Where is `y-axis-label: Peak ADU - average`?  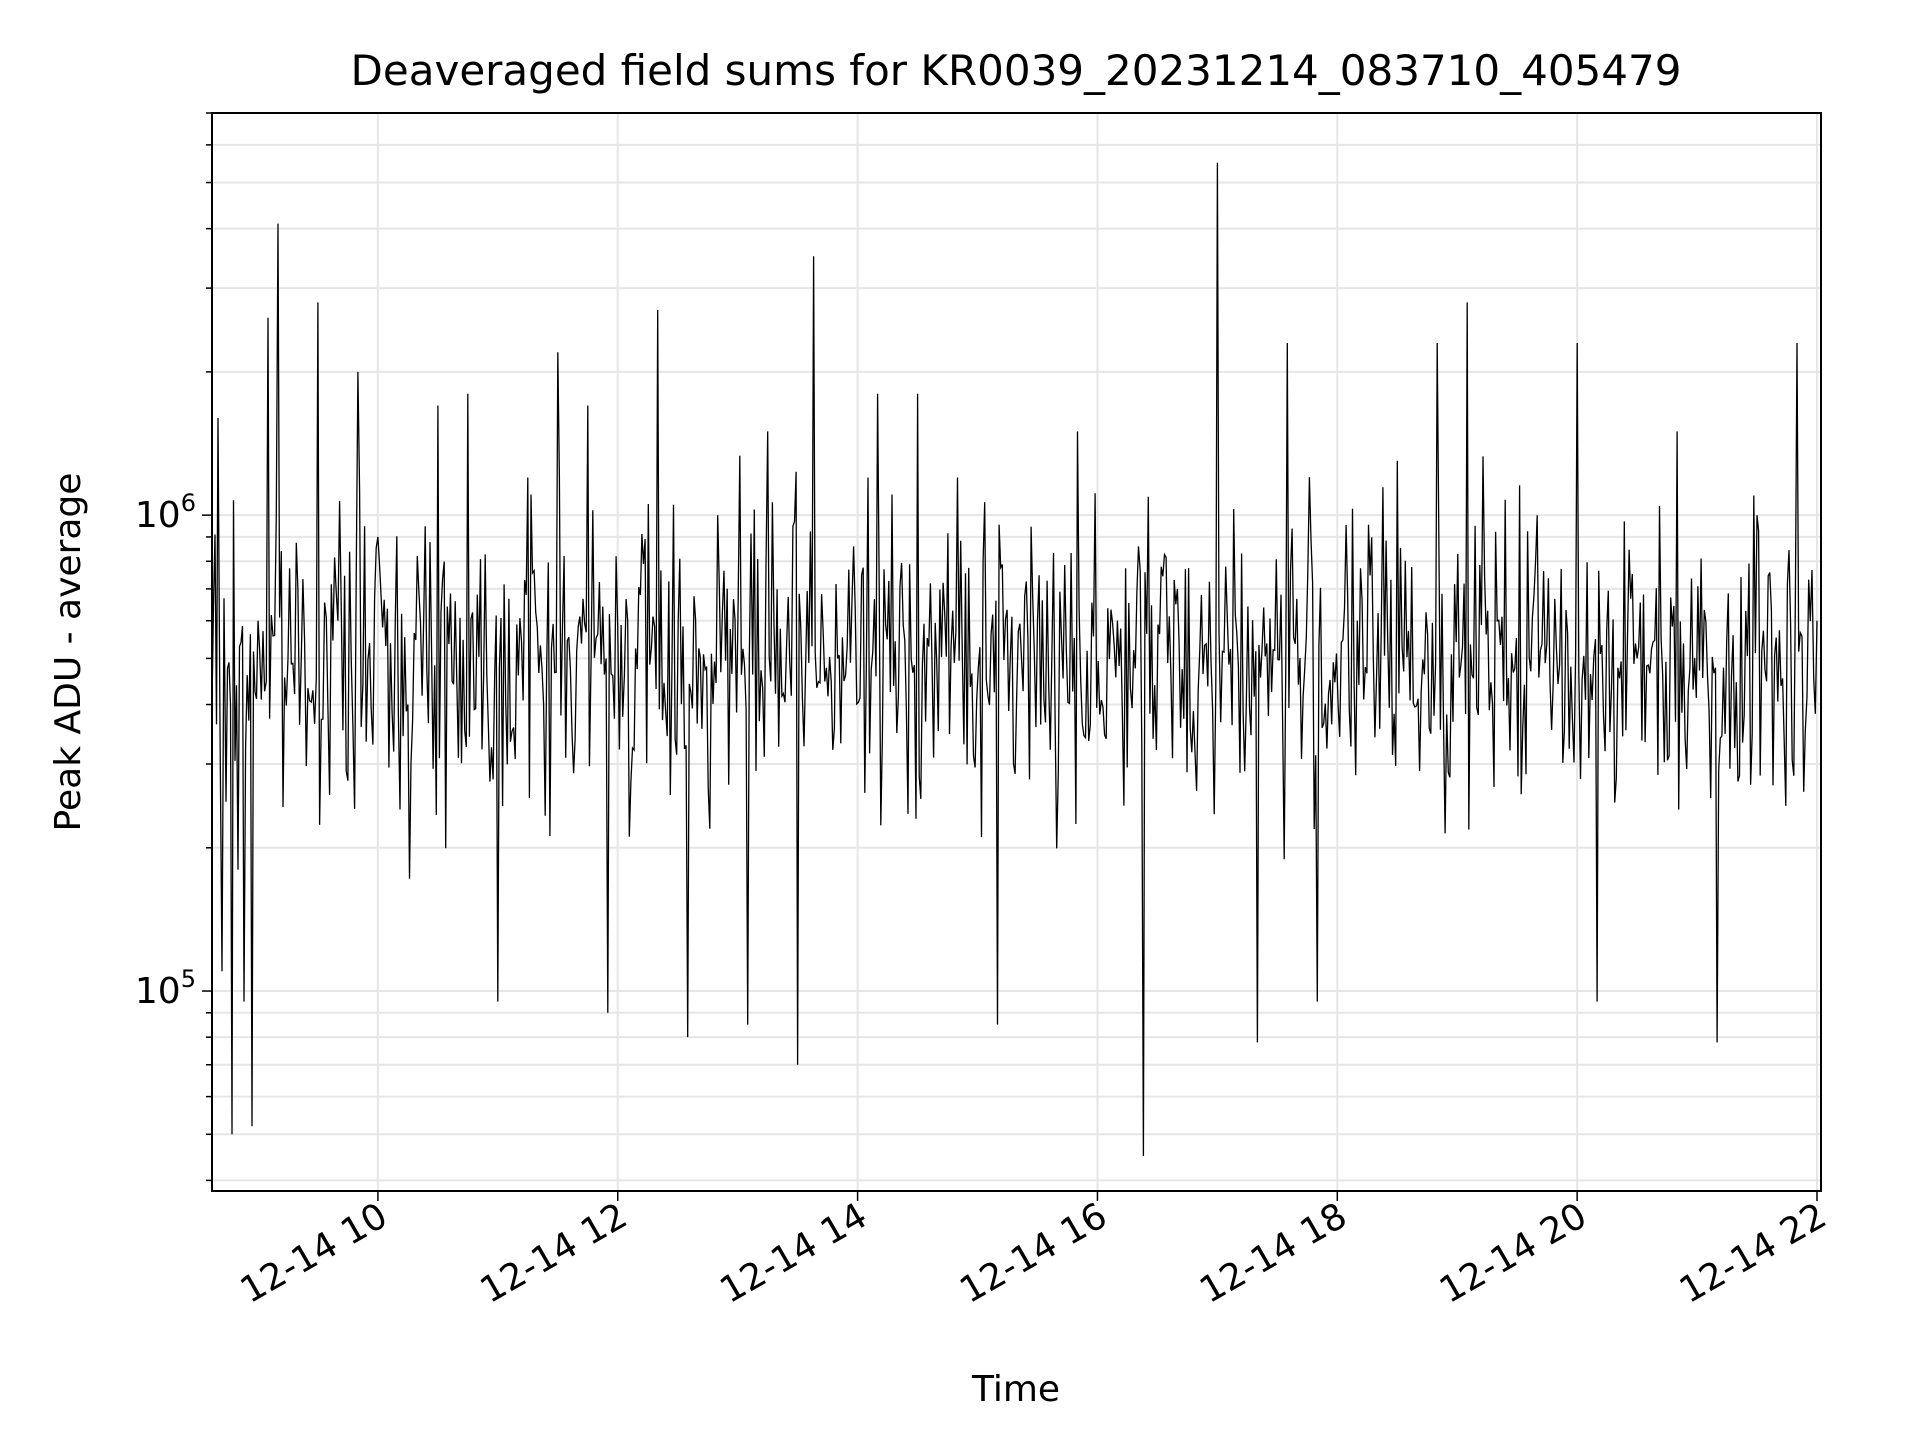 y-axis-label: Peak ADU - average is located at coordinates (68, 652).